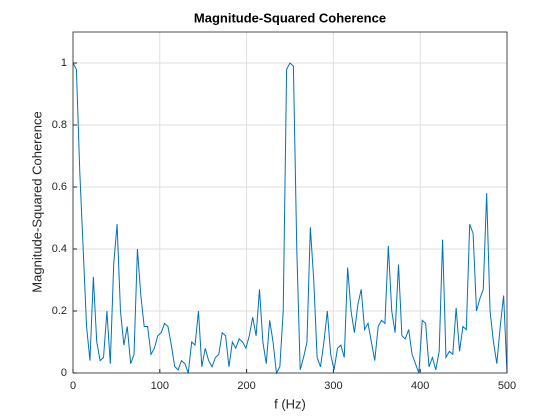  Describe the element at coordinates (59, 187) in the screenshot. I see `y-tick-label: 0.6` at that location.